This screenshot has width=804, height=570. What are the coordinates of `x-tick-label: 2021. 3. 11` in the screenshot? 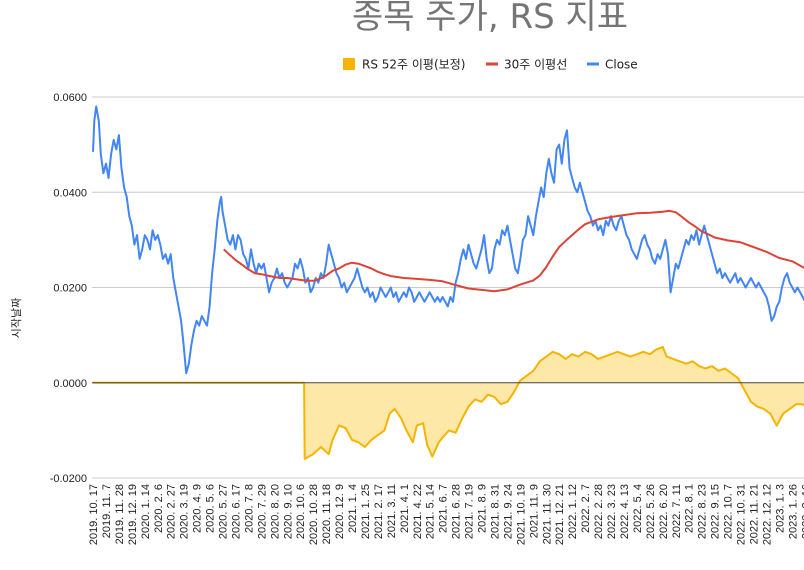 It's located at (392, 511).